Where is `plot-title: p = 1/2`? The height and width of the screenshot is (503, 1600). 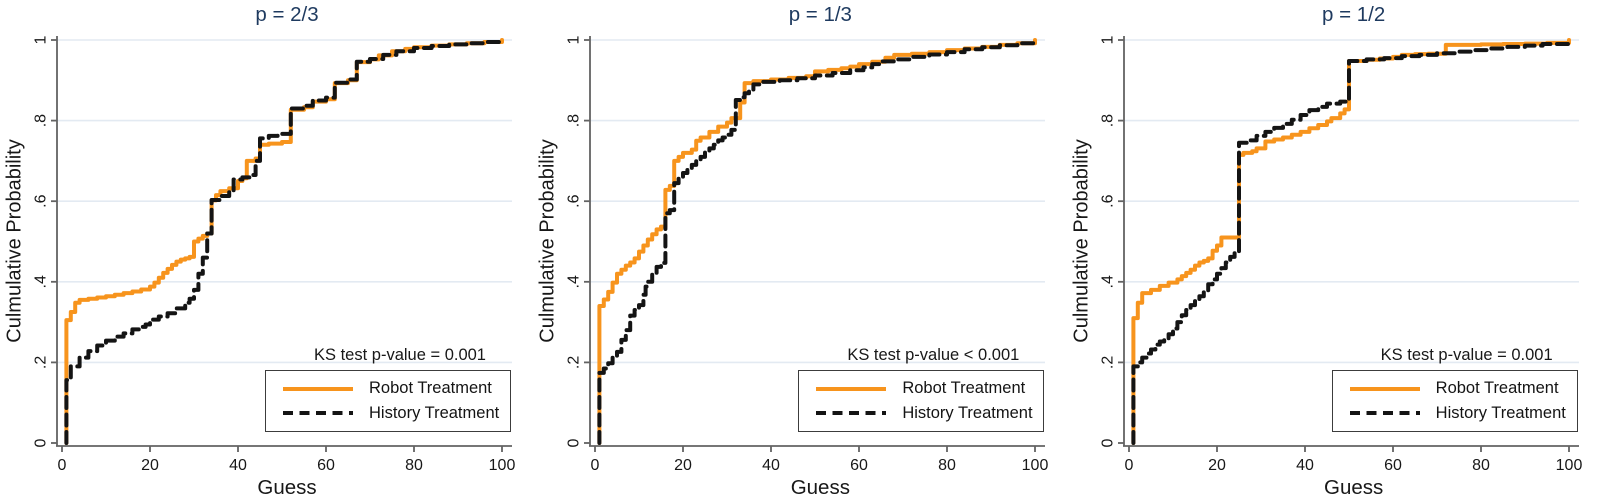 plot-title: p = 1/2 is located at coordinates (1354, 14).